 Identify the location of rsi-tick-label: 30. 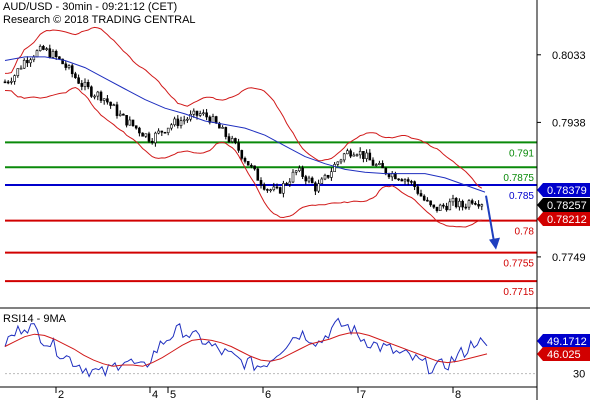
(579, 375).